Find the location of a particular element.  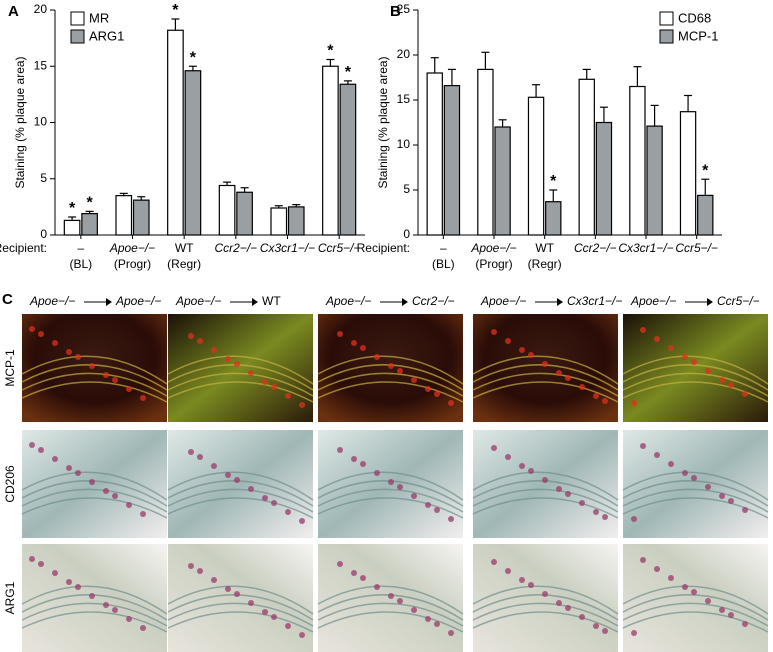

legend-label: ARG1 is located at coordinates (106, 35).